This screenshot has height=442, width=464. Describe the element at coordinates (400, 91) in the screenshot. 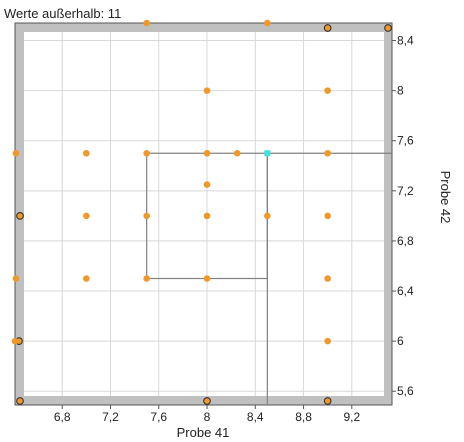

I see `y-tick-label: 8` at that location.